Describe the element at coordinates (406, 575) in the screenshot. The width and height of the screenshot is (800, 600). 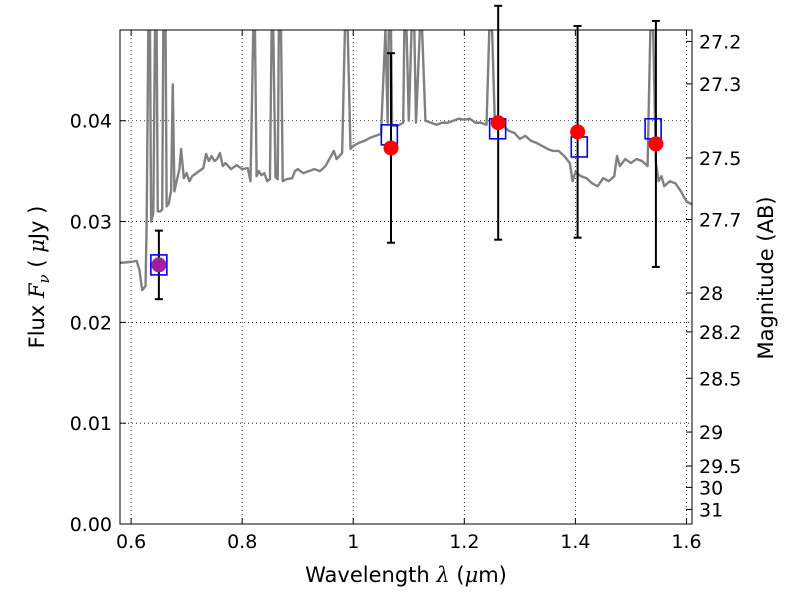
I see `x-axis-title: Wavelength λ (μm)` at that location.